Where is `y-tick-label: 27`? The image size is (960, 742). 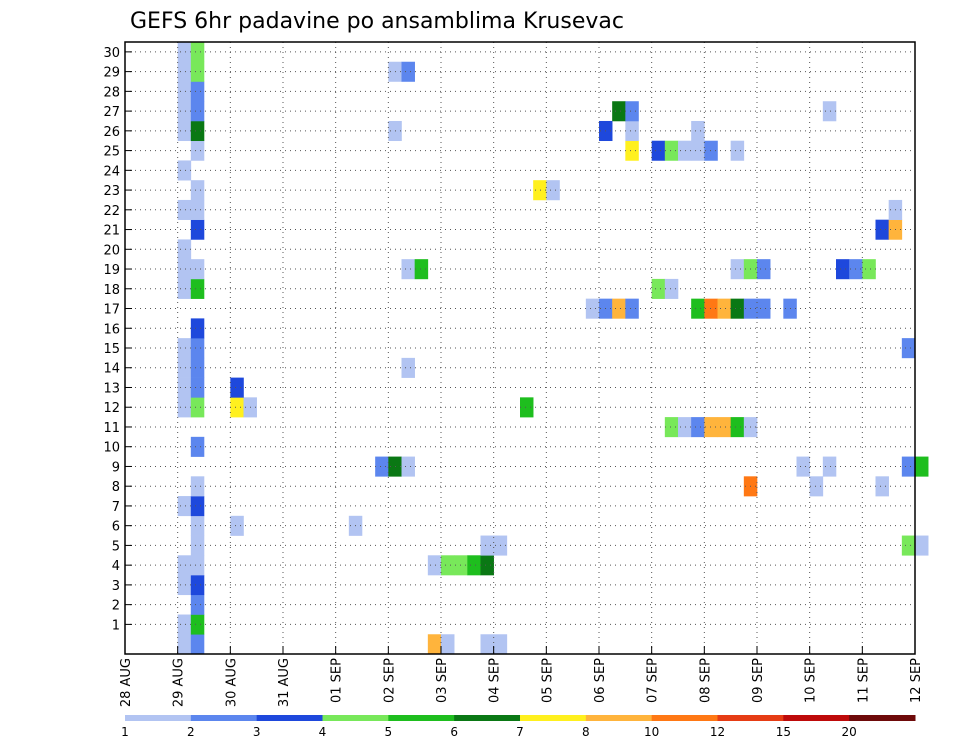 y-tick-label: 27 is located at coordinates (111, 112).